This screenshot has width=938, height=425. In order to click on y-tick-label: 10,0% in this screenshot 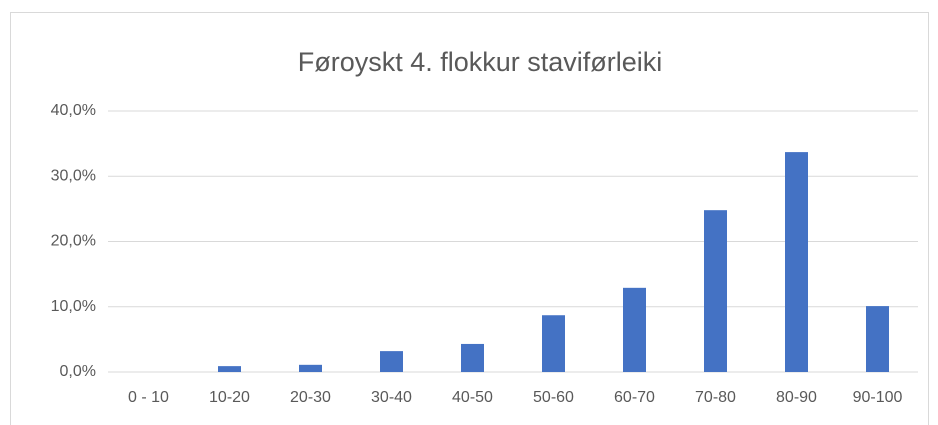, I will do `click(73, 306)`.